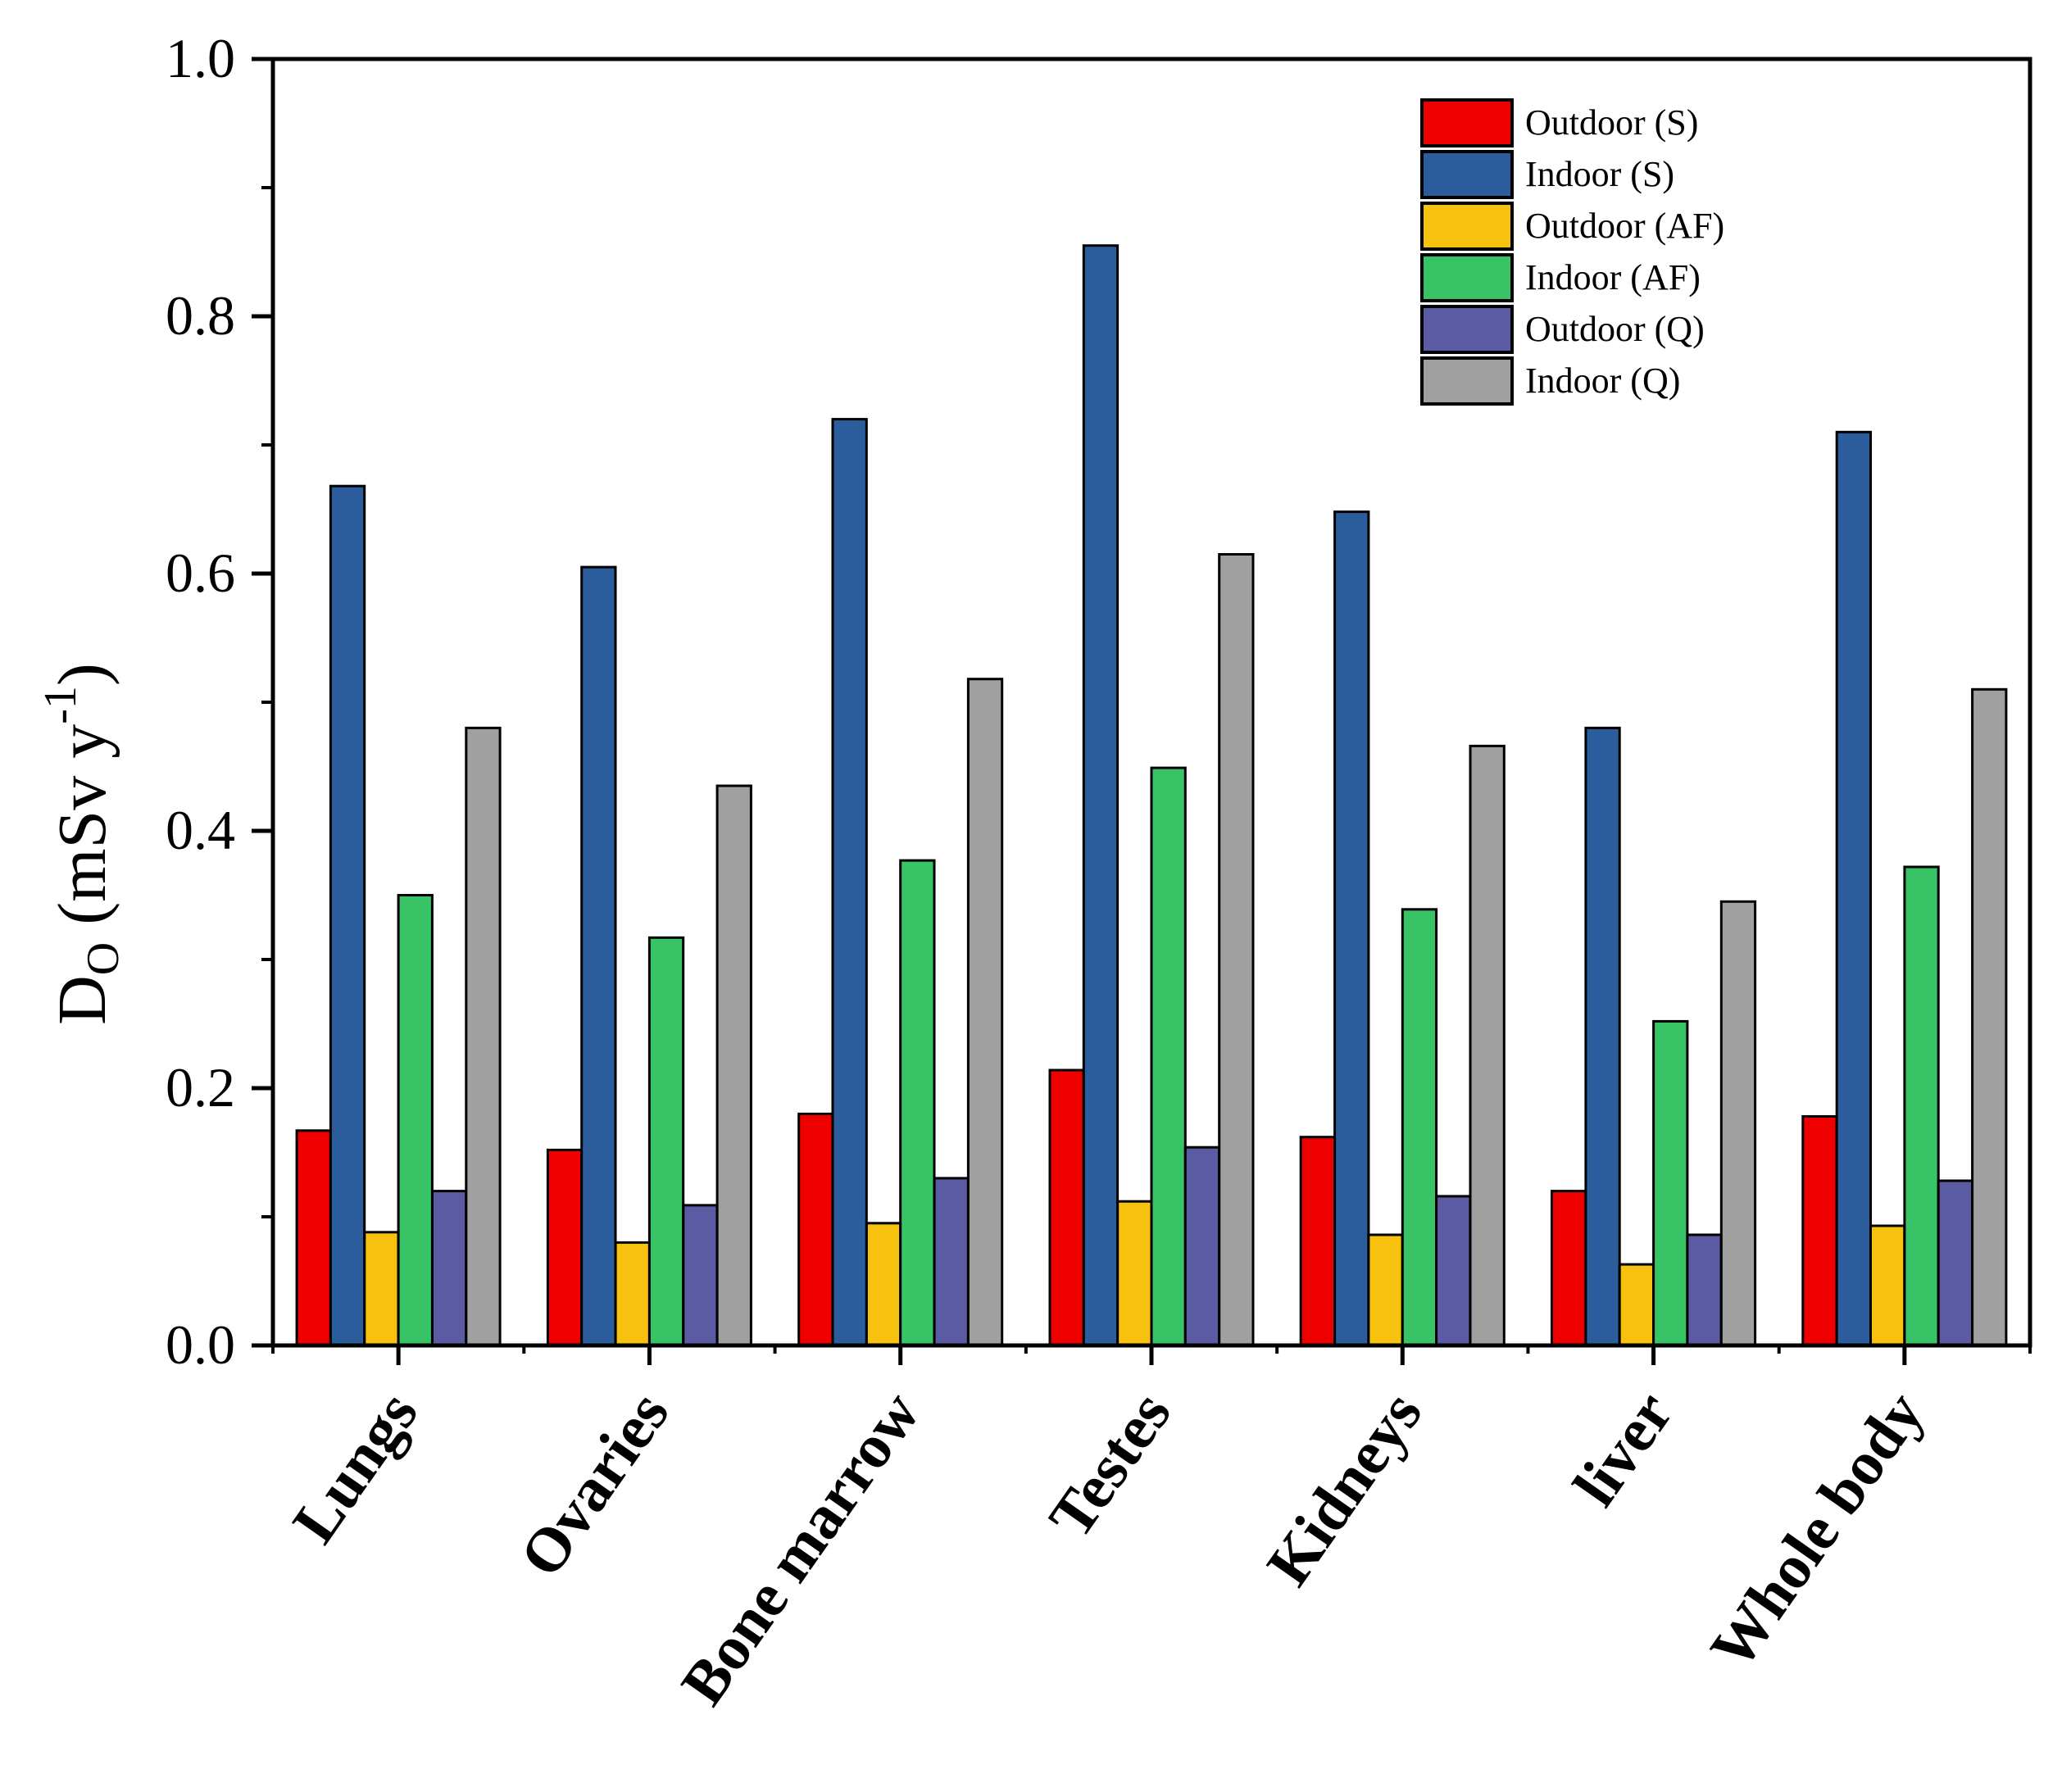  I want to click on bar-whole-body-outdoor-af, so click(1887, 1285).